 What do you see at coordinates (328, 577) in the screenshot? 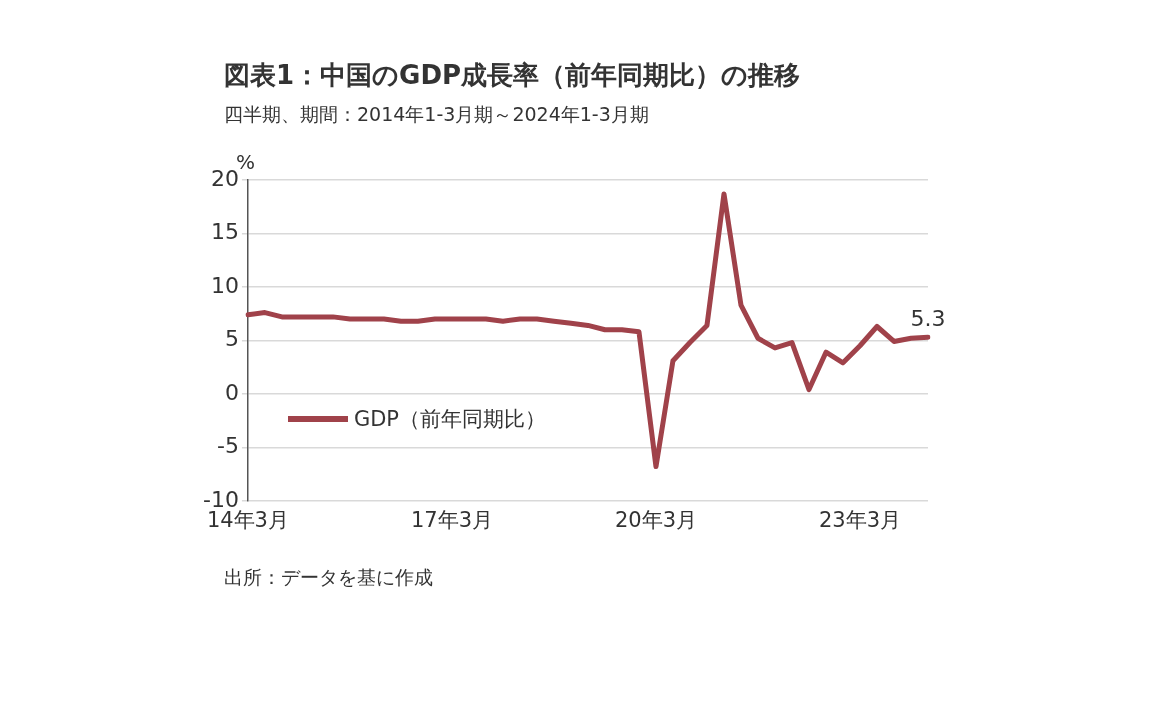
I see `text: 出所：データを基に作成` at bounding box center [328, 577].